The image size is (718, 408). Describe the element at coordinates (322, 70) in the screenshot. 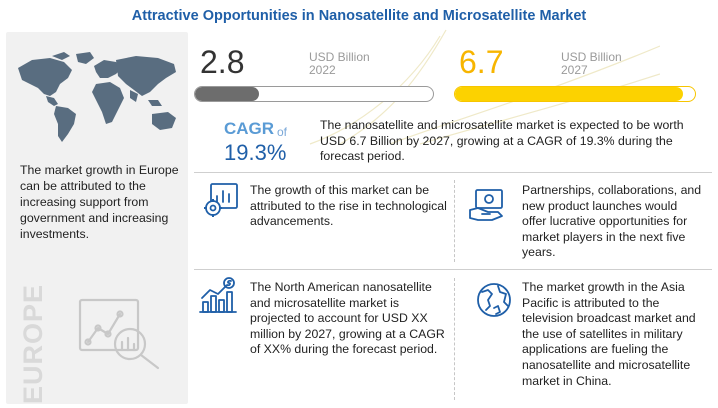

I see `year-label: 2022` at that location.